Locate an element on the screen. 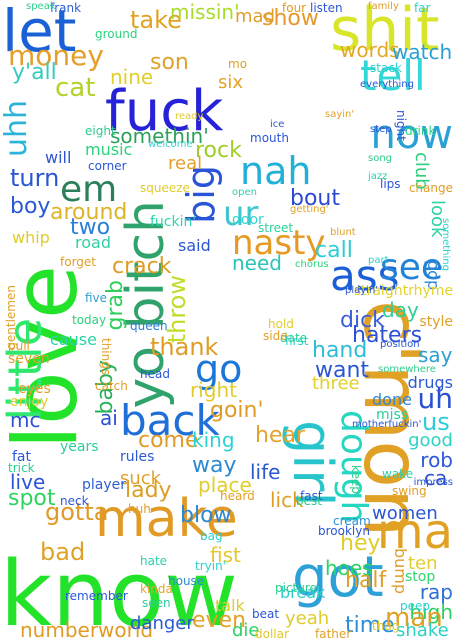 This screenshot has height=640, width=453. cloud-word-open: open is located at coordinates (244, 192).